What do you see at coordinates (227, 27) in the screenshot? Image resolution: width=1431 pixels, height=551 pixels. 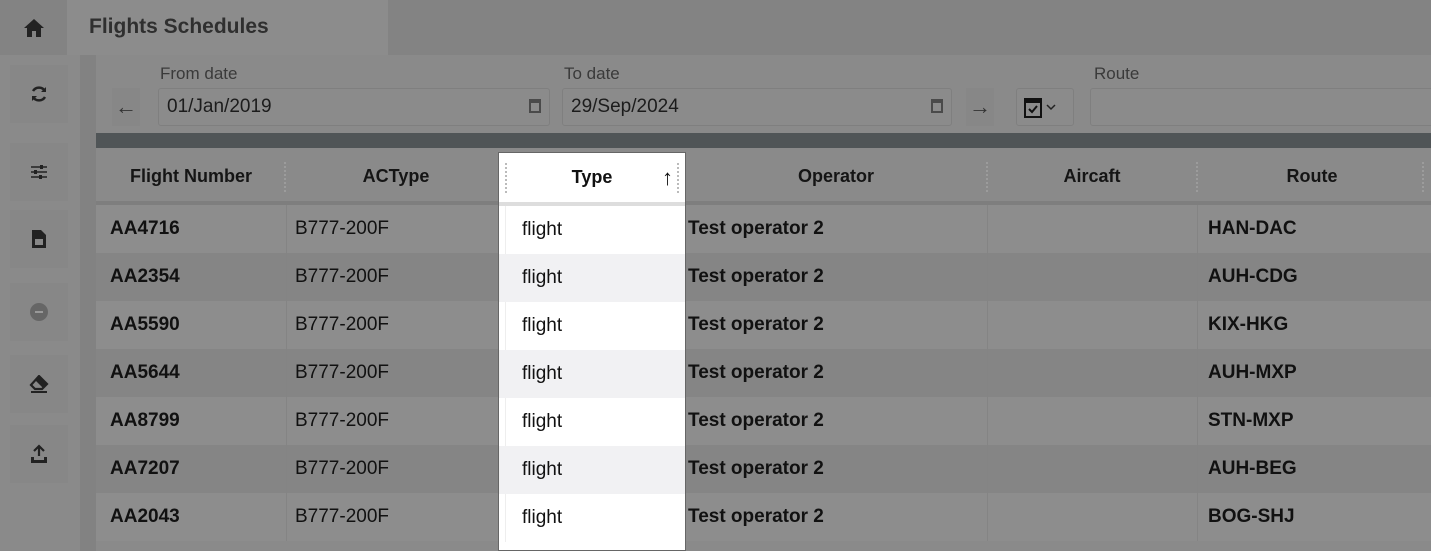 I see `tab-flights-schedules: Flights Schedules` at bounding box center [227, 27].